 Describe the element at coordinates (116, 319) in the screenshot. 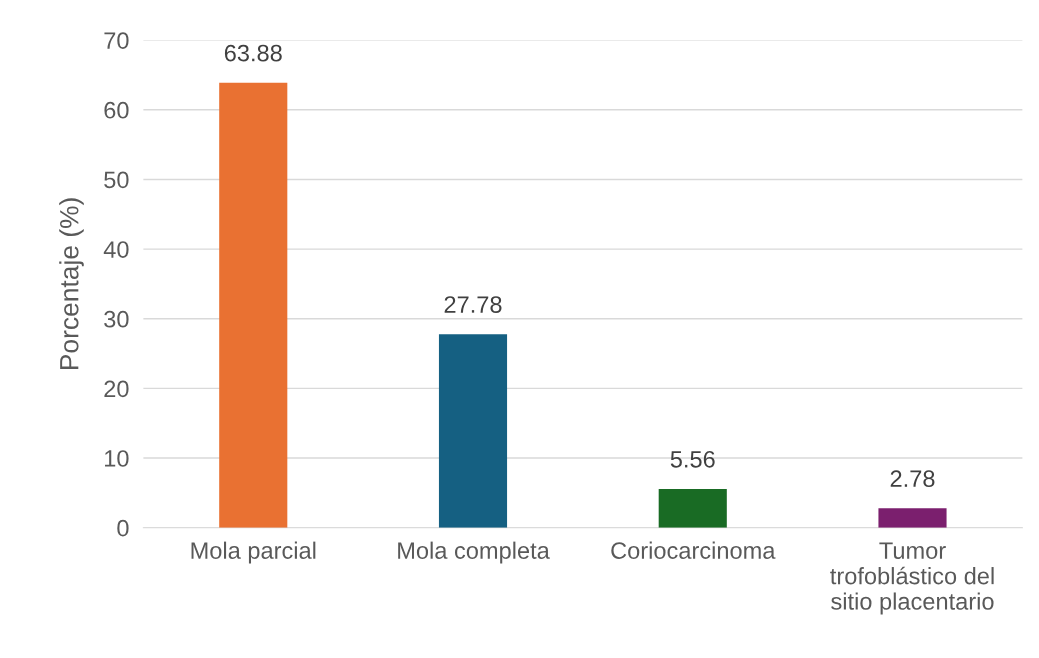

I see `y-tick-label: 30` at that location.